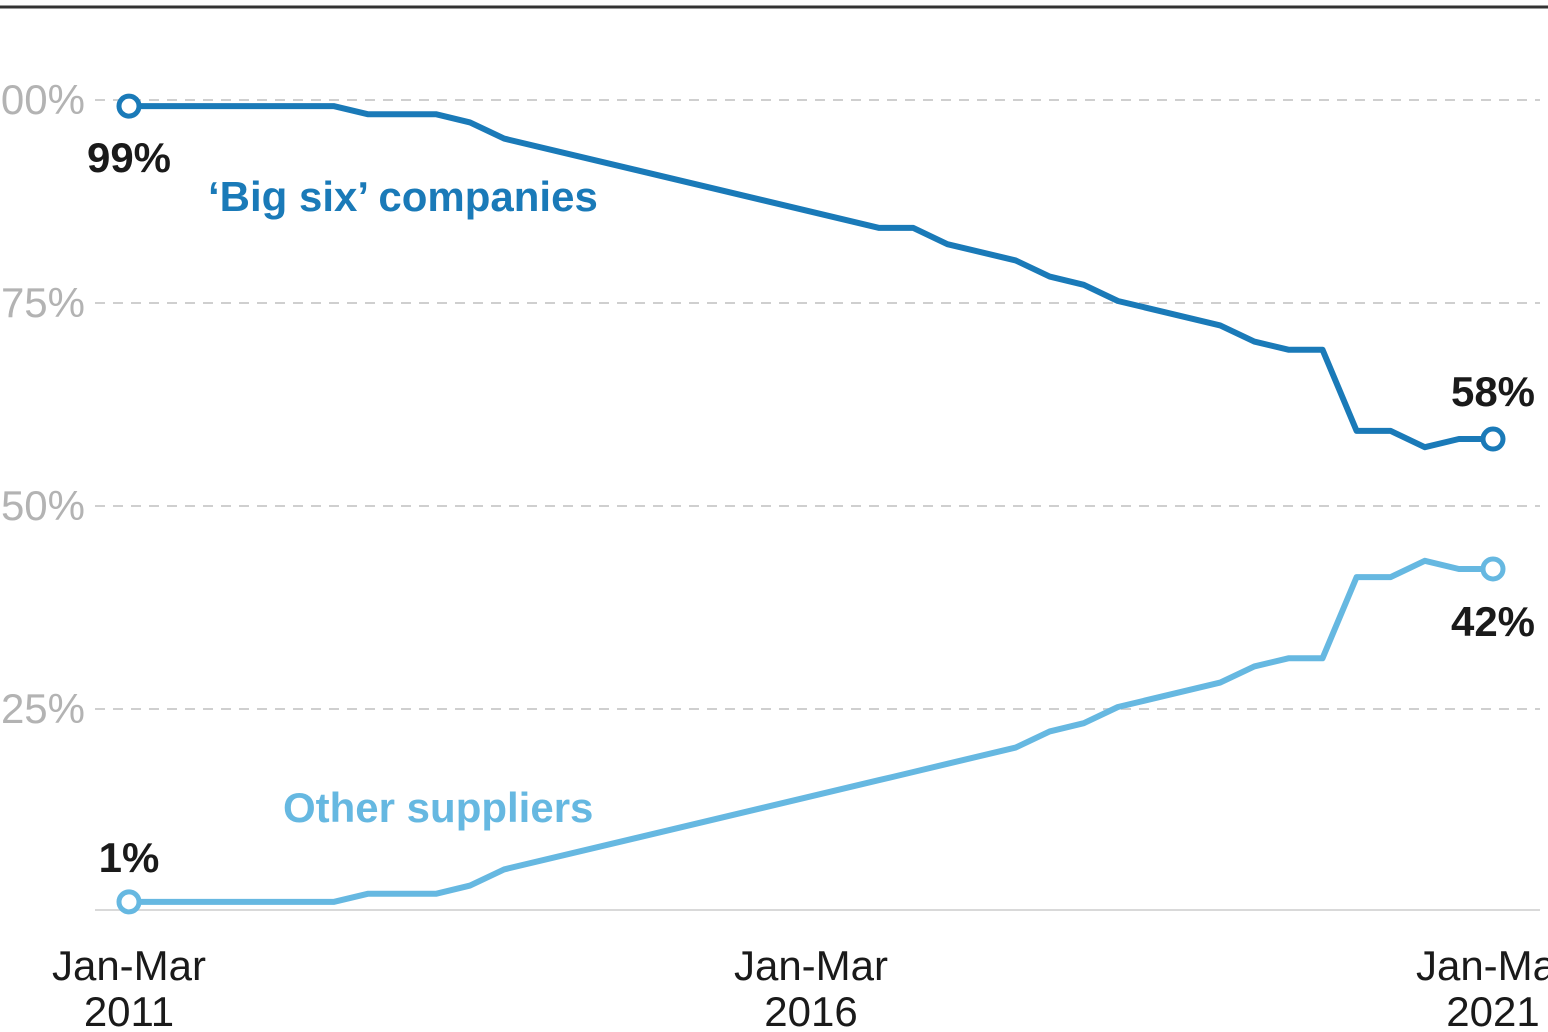 The width and height of the screenshot is (1548, 1032). Describe the element at coordinates (811, 965) in the screenshot. I see `x-tick-label-line1-1: Jan-Mar` at that location.